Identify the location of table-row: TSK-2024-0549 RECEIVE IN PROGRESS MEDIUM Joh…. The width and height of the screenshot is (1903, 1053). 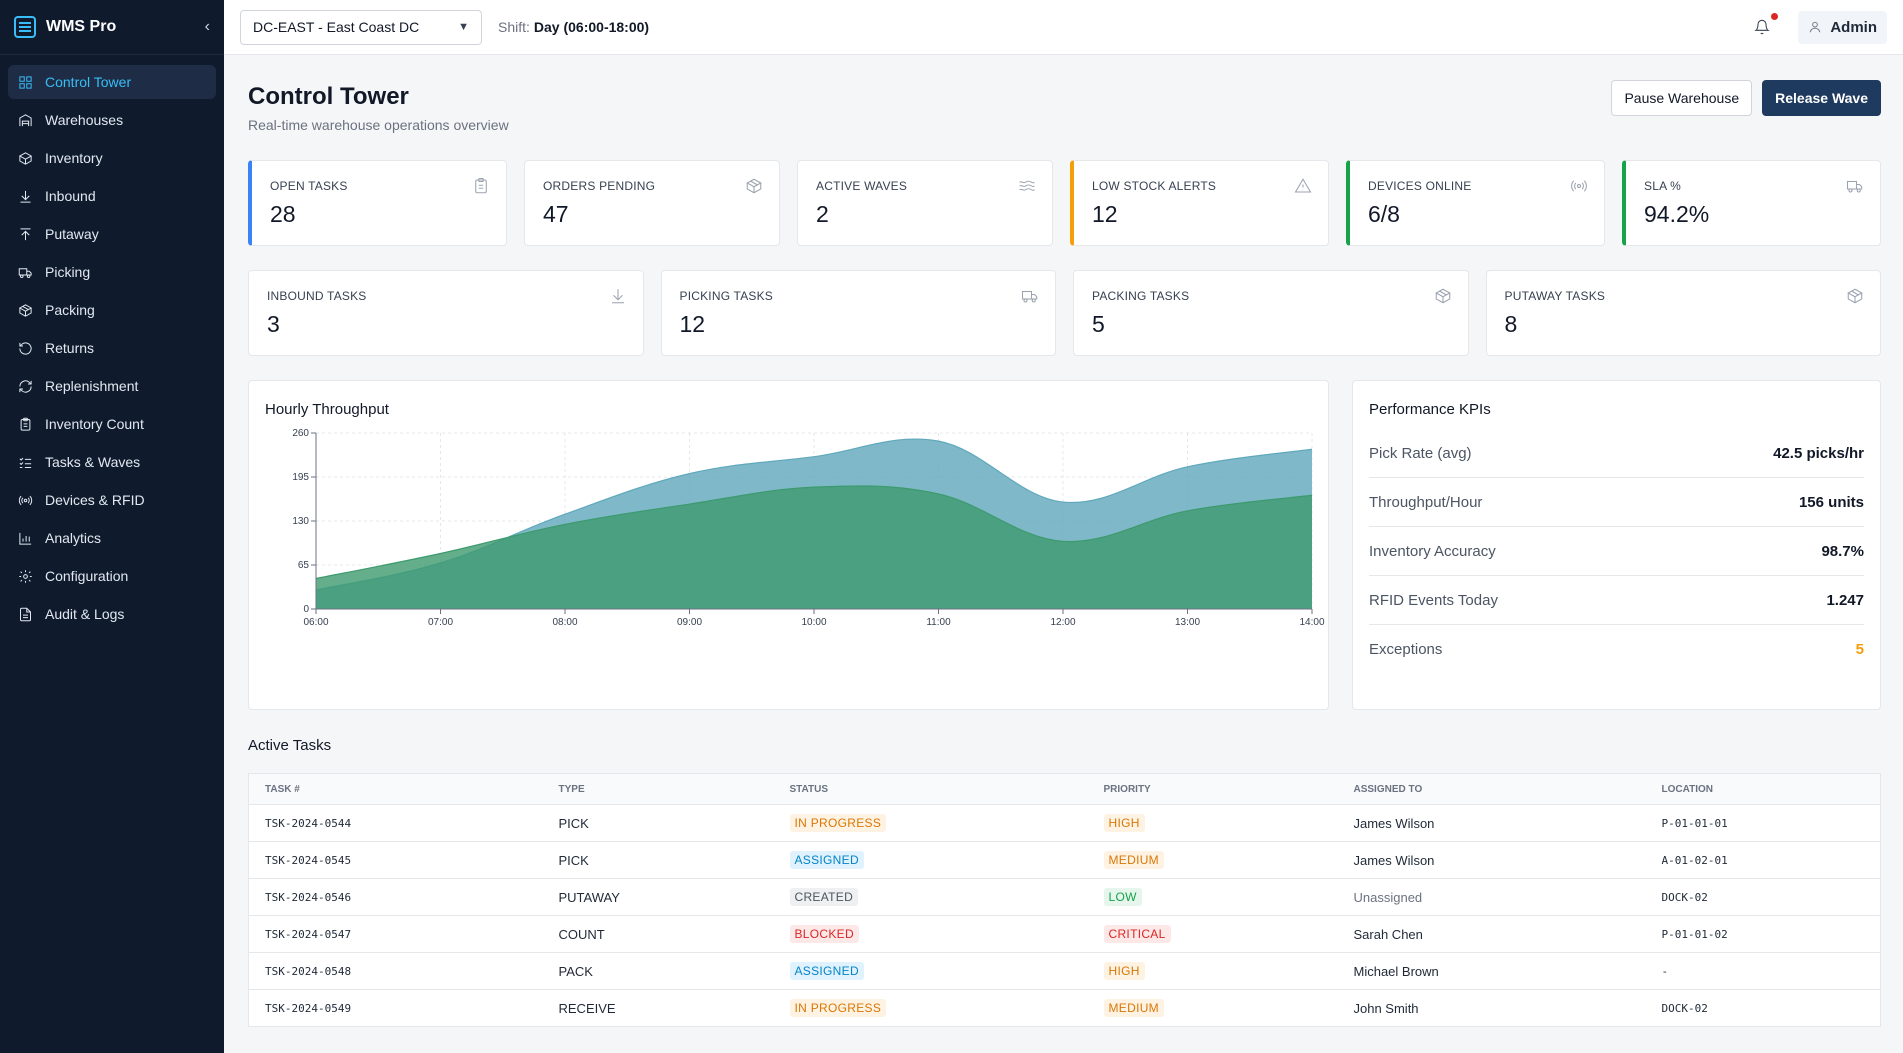
(1065, 1008).